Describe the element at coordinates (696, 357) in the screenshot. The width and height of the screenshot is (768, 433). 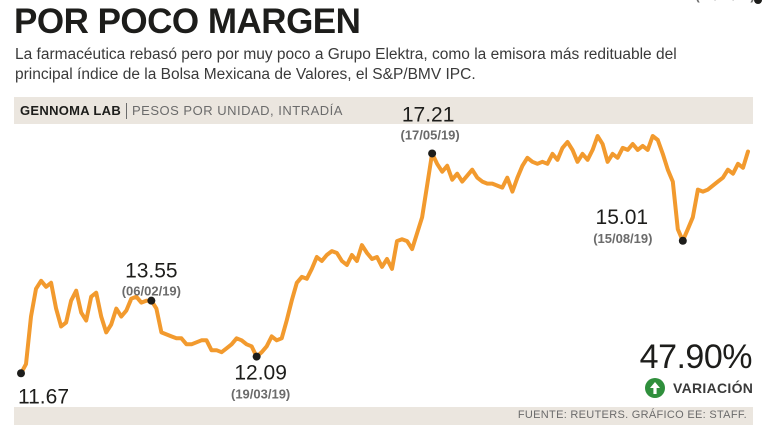
I see `variation-value: 47.90%` at that location.